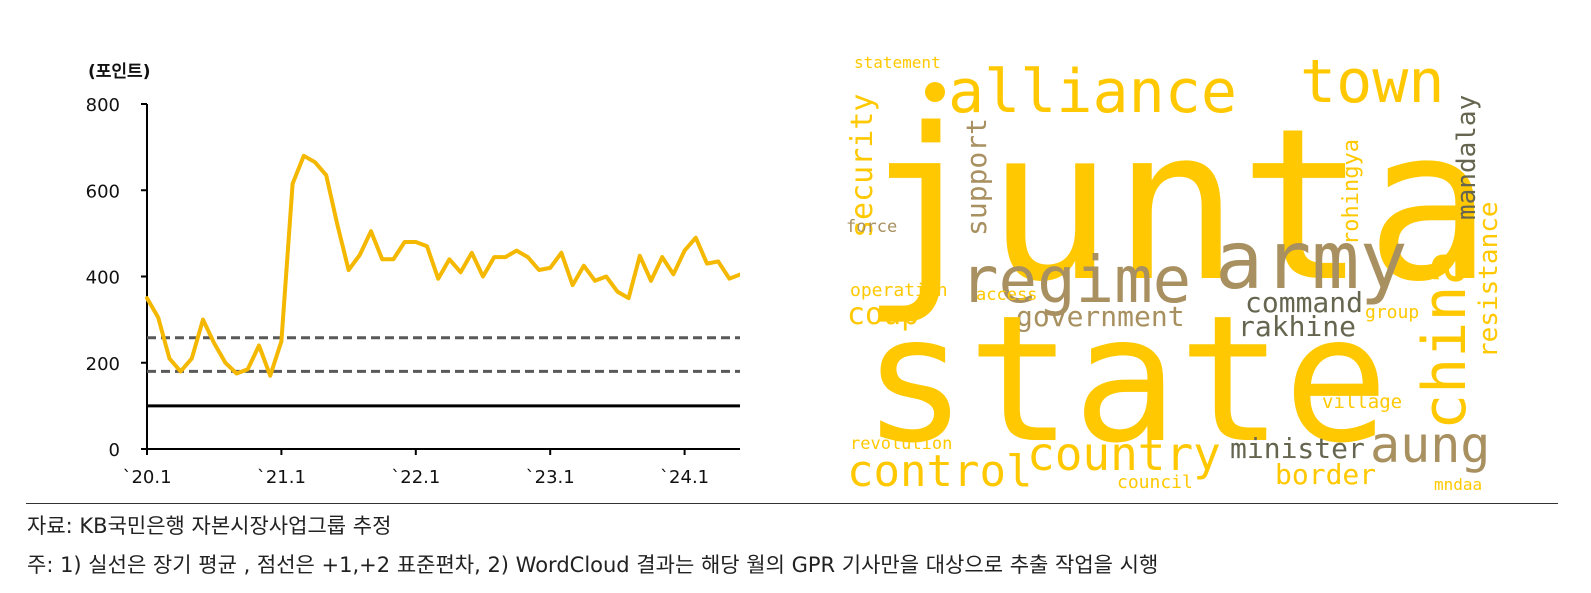 Image resolution: width=1591 pixels, height=593 pixels. Describe the element at coordinates (862, 166) in the screenshot. I see `word-security: security` at that location.